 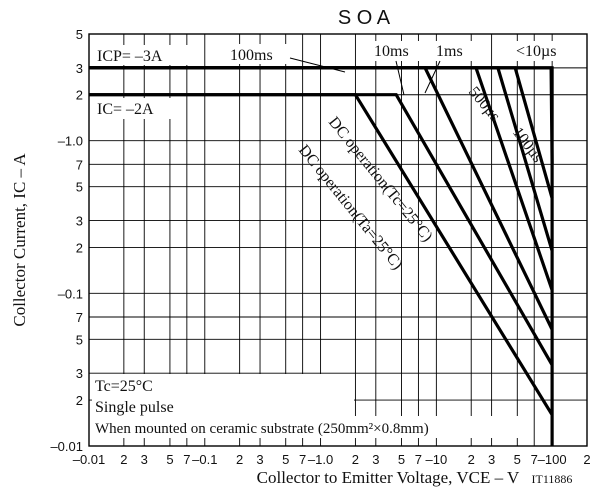 What do you see at coordinates (432, 77) in the screenshot?
I see `leader-1ms` at bounding box center [432, 77].